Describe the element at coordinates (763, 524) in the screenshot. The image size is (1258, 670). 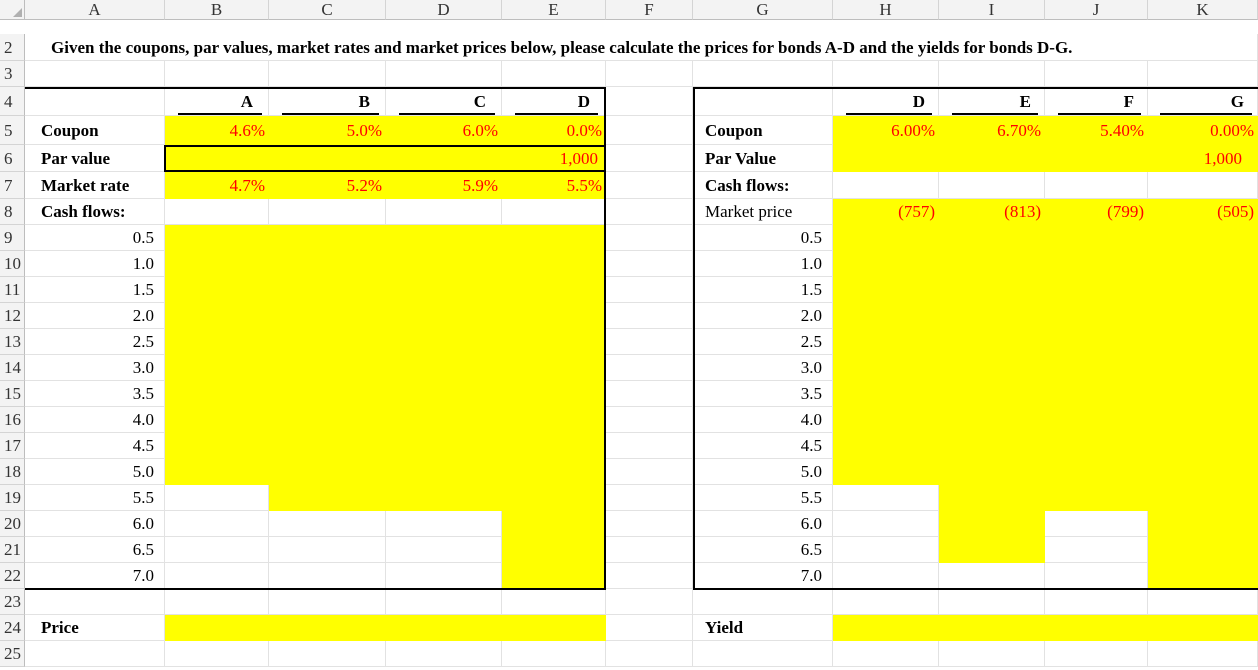
I see `cell-g20` at that location.